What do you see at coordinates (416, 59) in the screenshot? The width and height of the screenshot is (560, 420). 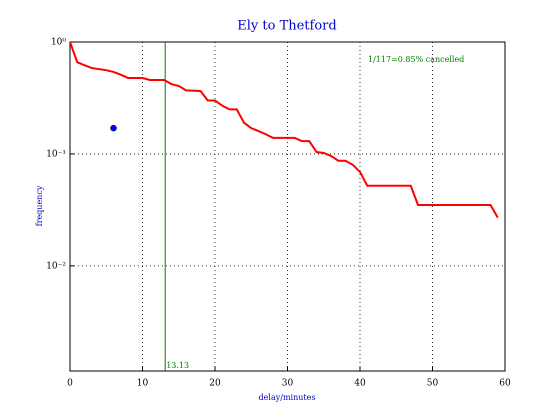 I see `annotation: 1/117=0.85% cancelled` at bounding box center [416, 59].